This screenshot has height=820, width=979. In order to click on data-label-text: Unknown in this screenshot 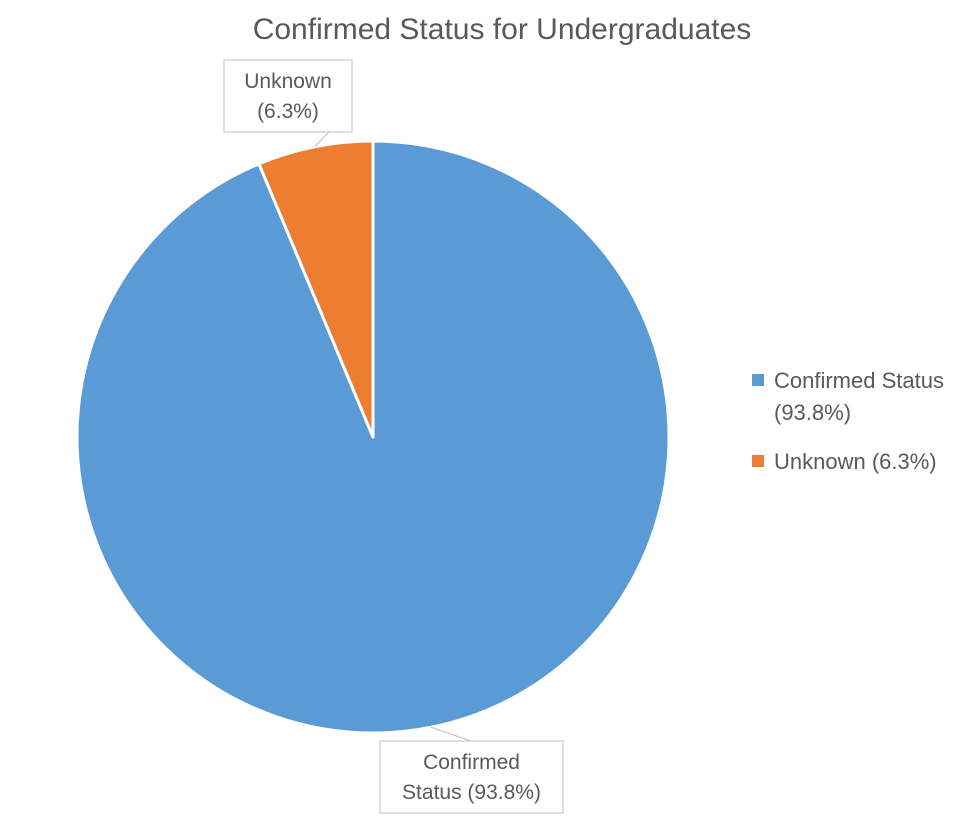, I will do `click(288, 81)`.